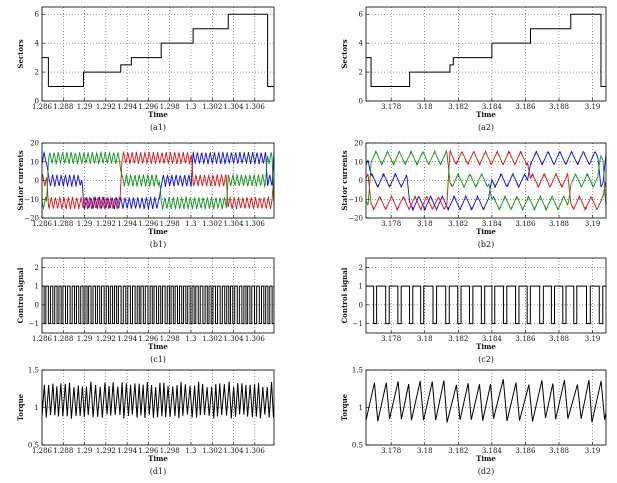 The width and height of the screenshot is (617, 483). I want to click on panel-caption: (a1), so click(158, 127).